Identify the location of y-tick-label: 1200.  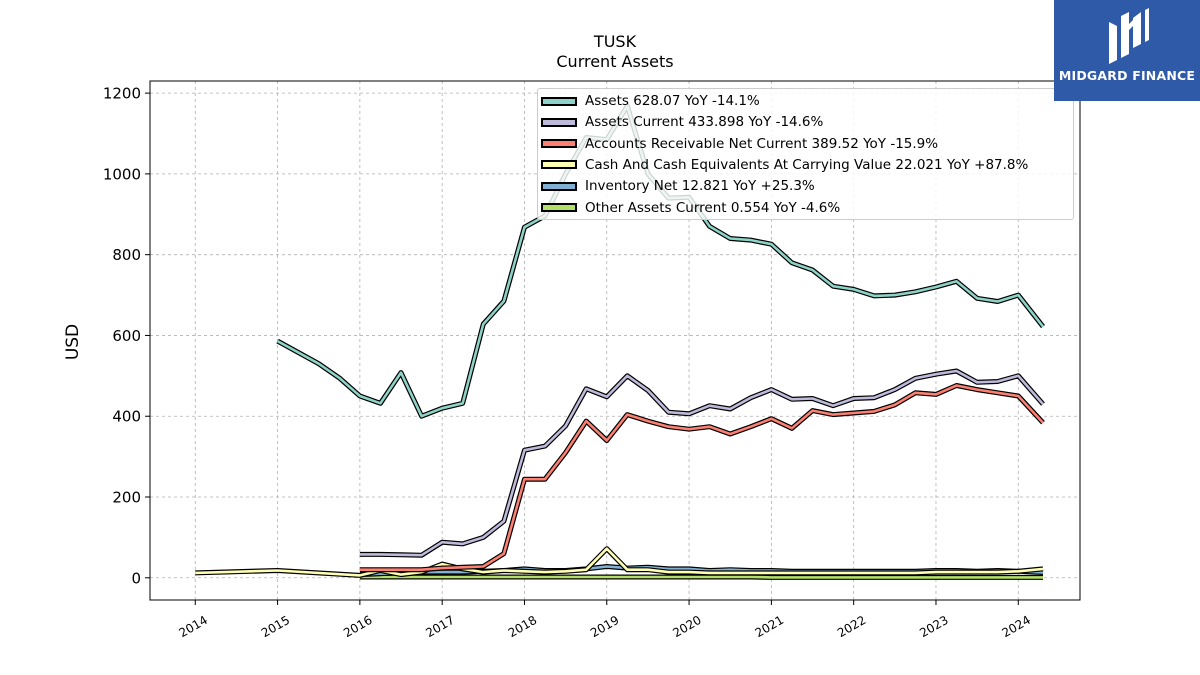
(122, 94).